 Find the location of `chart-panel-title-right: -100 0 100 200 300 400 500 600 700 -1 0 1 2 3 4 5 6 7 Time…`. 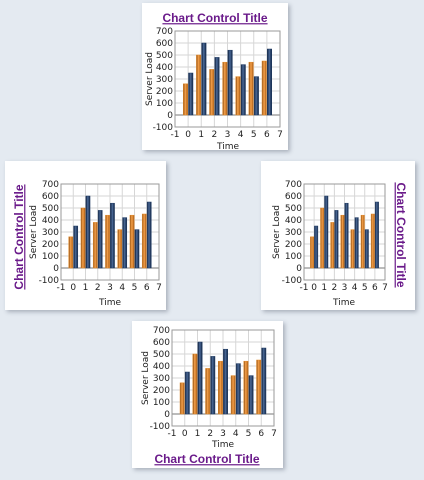

chart-panel-title-right: -100 0 100 200 300 400 500 600 700 -1 0 1 2 3 4 5 6 7 Time… is located at coordinates (338, 235).